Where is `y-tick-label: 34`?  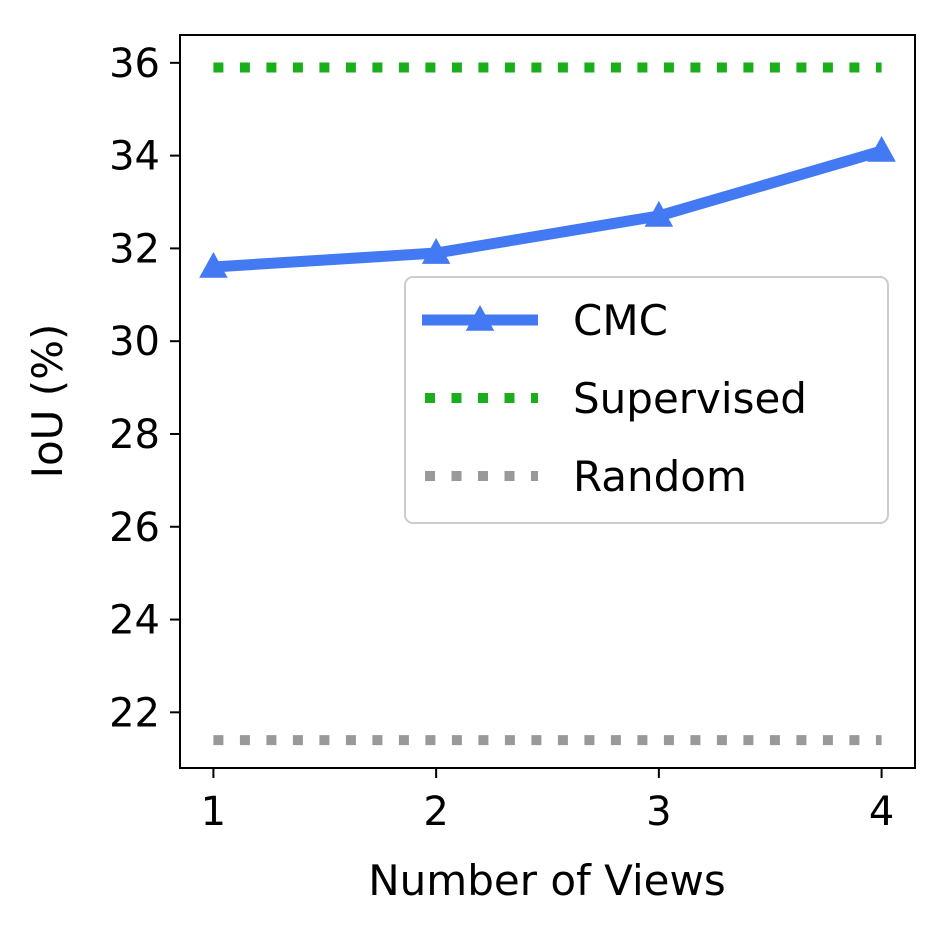
y-tick-label: 34 is located at coordinates (134, 157).